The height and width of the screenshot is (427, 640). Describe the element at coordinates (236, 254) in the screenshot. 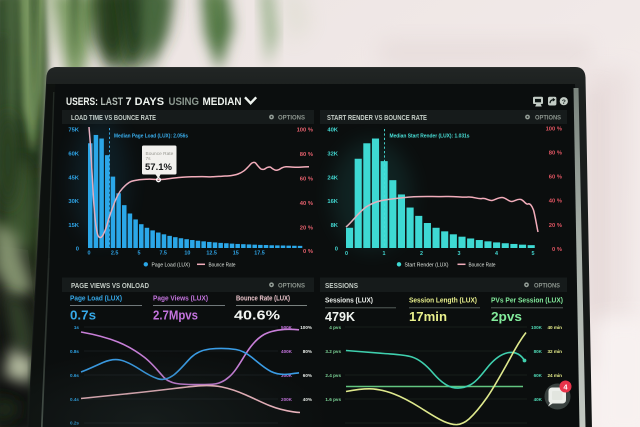

I see `svg-text: 15` at that location.